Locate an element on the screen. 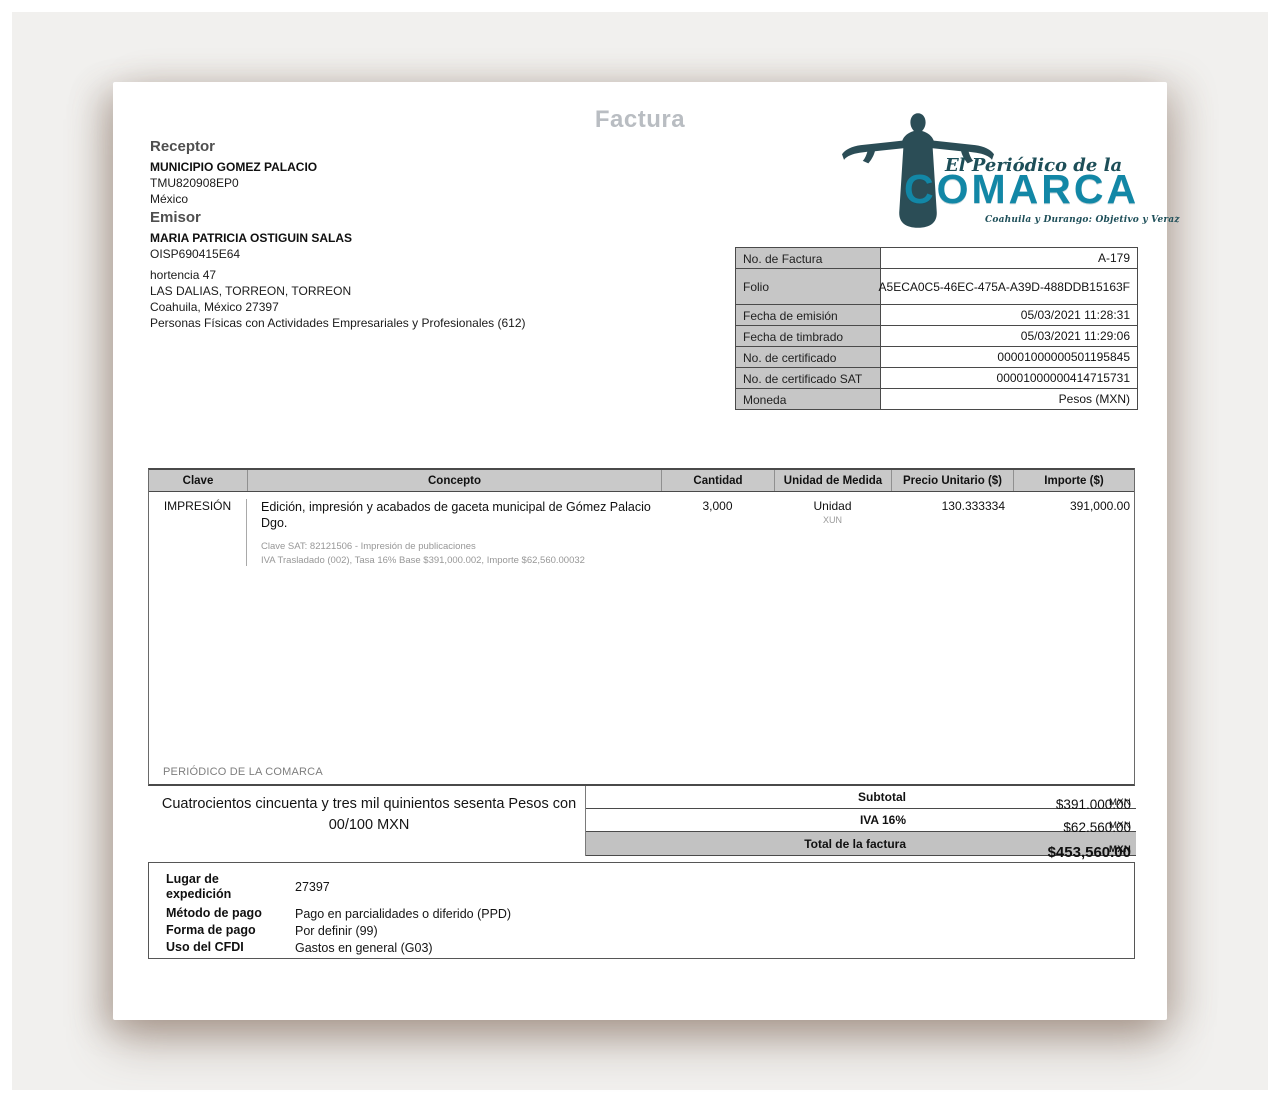 This screenshot has height=1102, width=1280. subtotal-label: Subtotal is located at coordinates (882, 797).